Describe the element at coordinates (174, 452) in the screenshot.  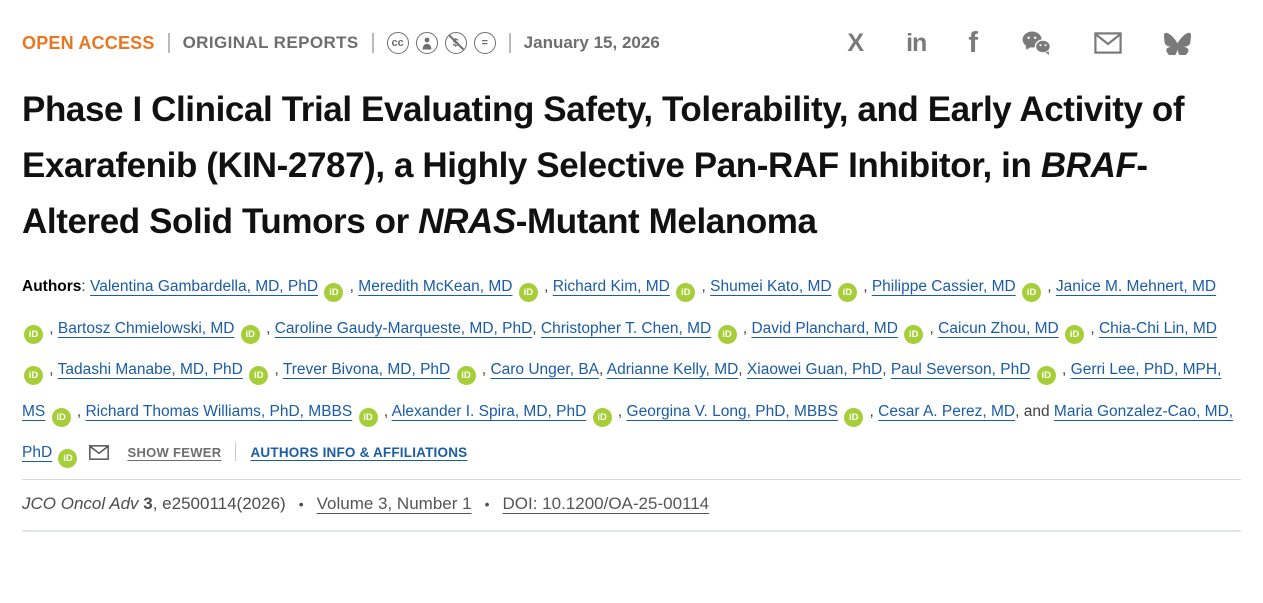
I see `show-fewer-button: SHOW FEWER` at that location.